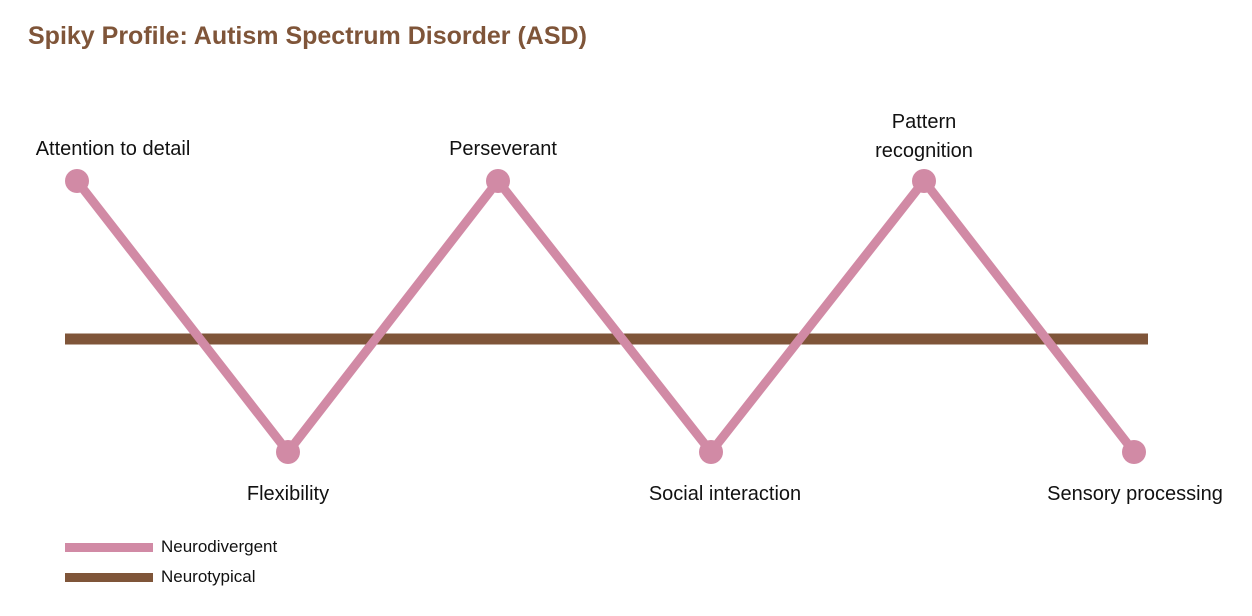 This screenshot has width=1252, height=616. I want to click on legend-item-neurodivergent: Neurodivergent, so click(171, 547).